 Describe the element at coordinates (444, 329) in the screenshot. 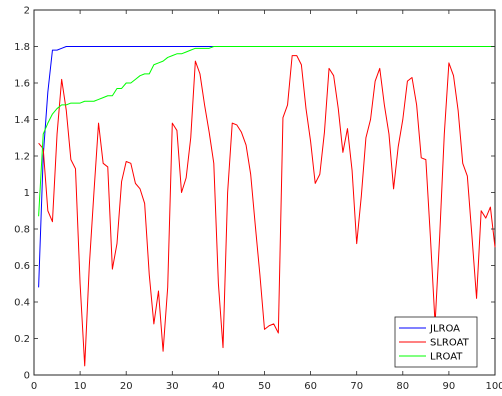

I see `legend-label-jlroa: JLROA` at that location.